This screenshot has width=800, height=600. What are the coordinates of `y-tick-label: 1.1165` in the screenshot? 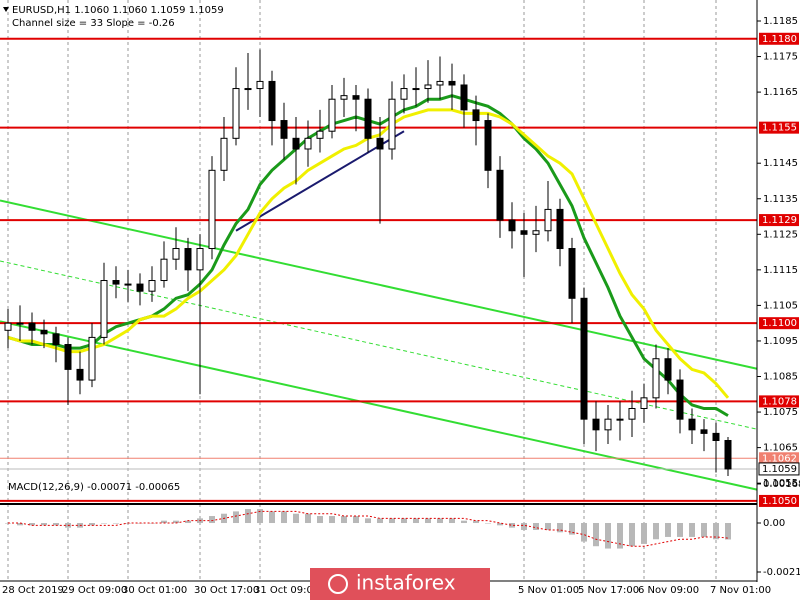 It's located at (780, 92).